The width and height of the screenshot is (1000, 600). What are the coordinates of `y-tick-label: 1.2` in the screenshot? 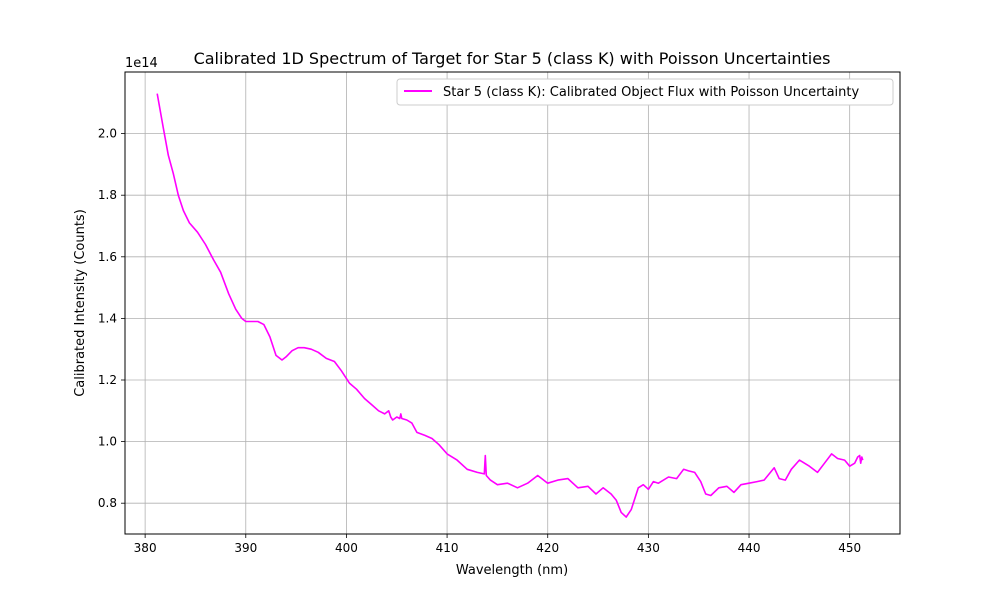 It's located at (107, 380).